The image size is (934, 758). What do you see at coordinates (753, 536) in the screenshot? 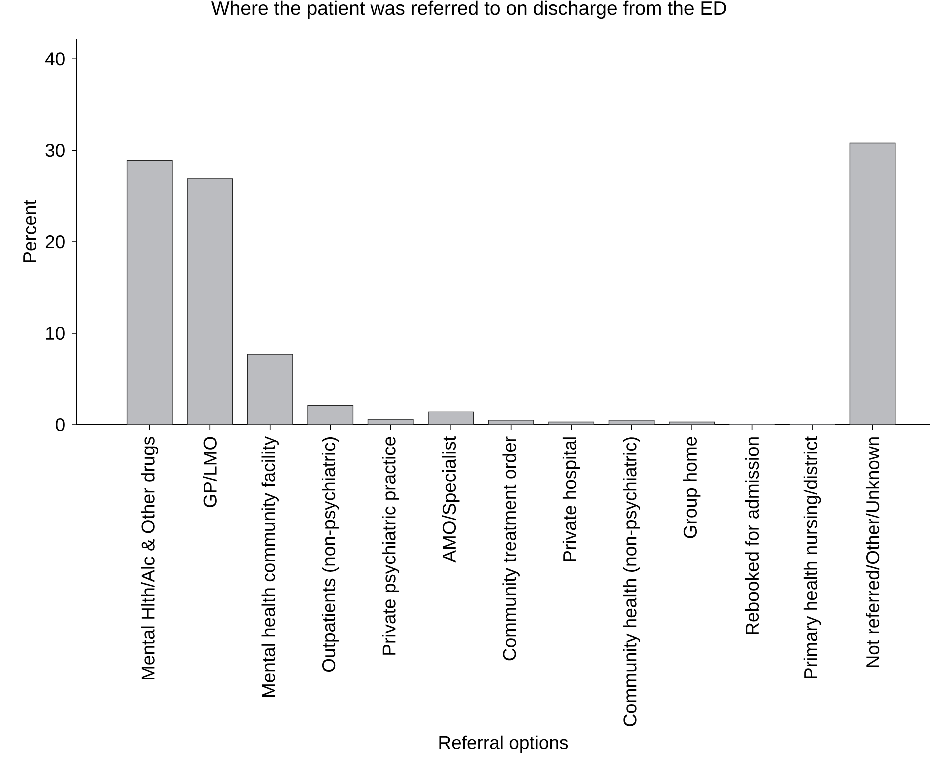
I see `x-tick-label: Rebooked for admission` at bounding box center [753, 536].